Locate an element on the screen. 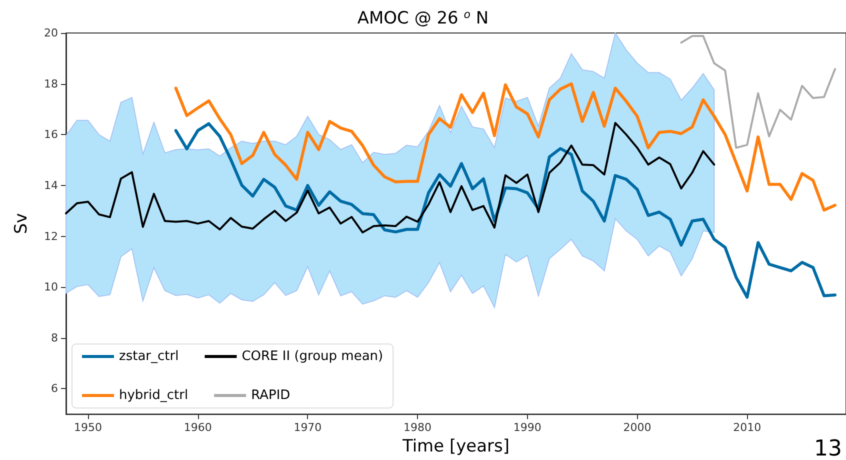 The image size is (846, 460). legend-label: RAPID is located at coordinates (270, 395).